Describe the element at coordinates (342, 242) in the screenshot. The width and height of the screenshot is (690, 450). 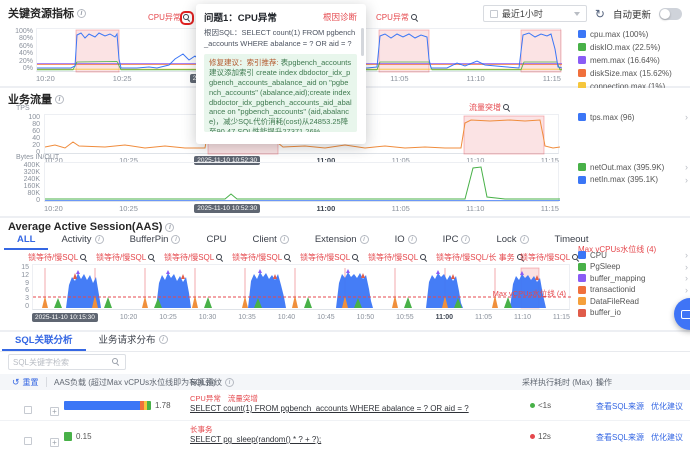
I see `tab-extension: Extension` at that location.